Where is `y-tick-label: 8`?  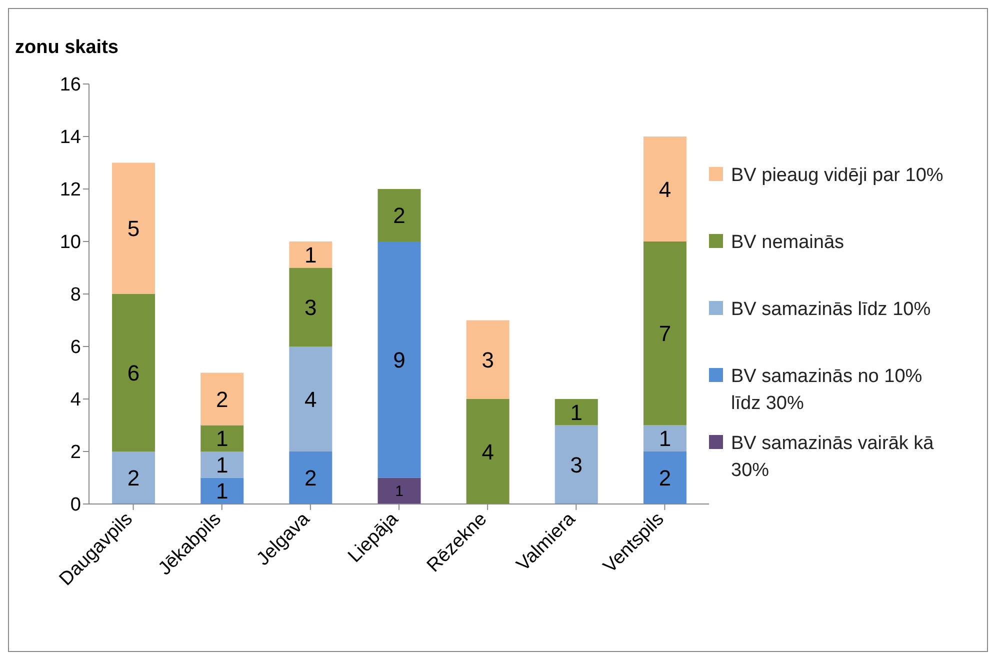
y-tick-label: 8 is located at coordinates (75, 295).